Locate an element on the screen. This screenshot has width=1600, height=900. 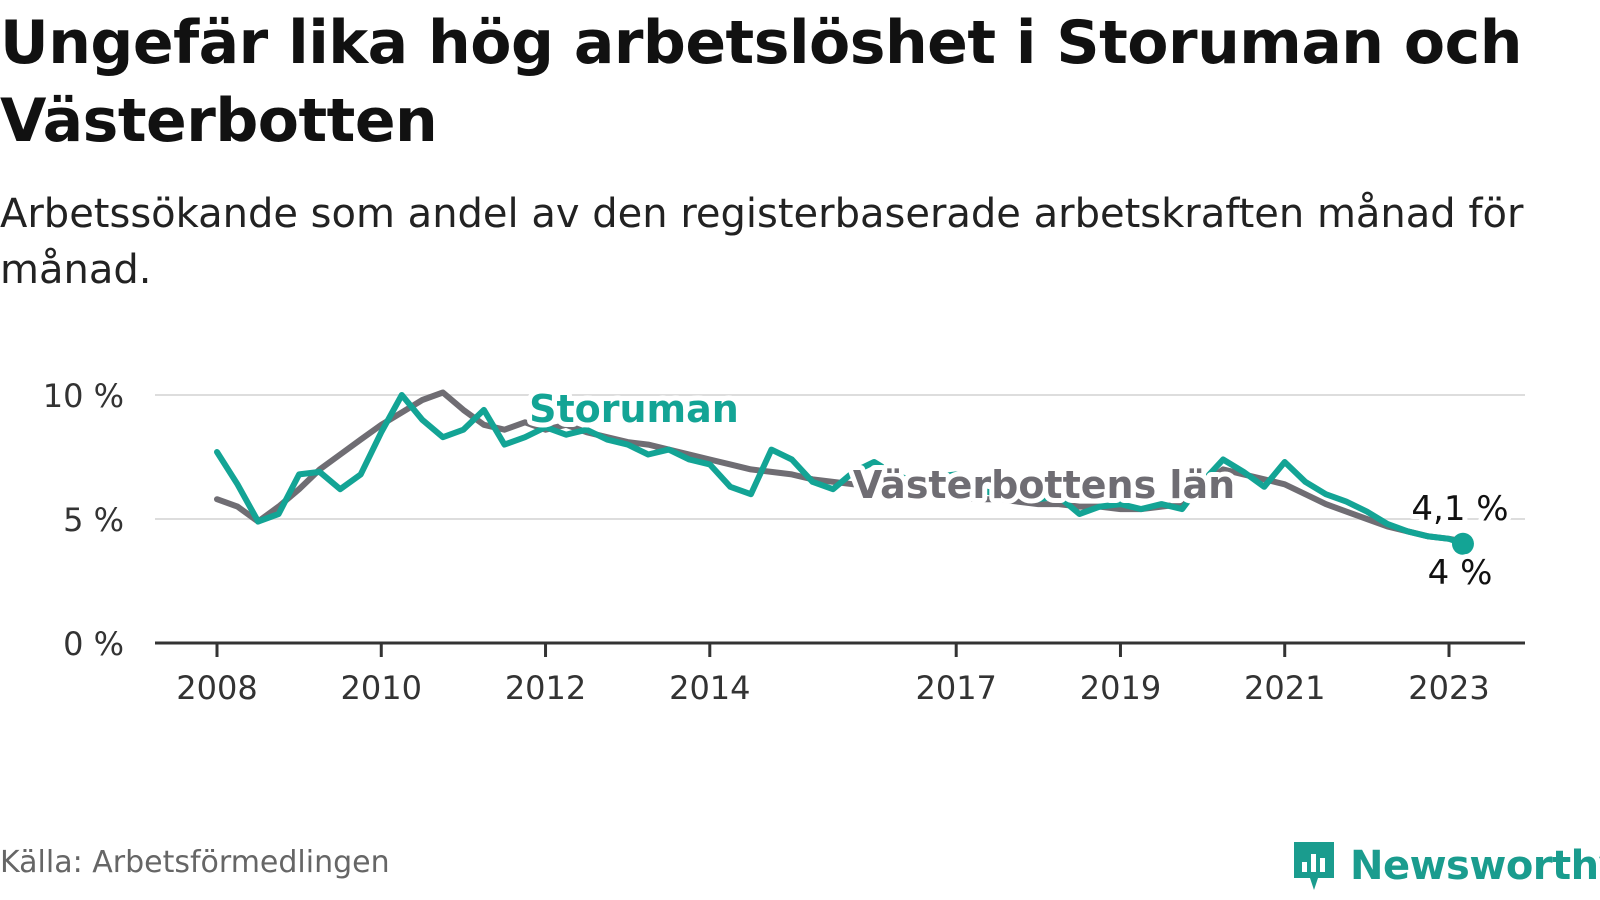
brand-logo: Newsworthy is located at coordinates (1445, 866).